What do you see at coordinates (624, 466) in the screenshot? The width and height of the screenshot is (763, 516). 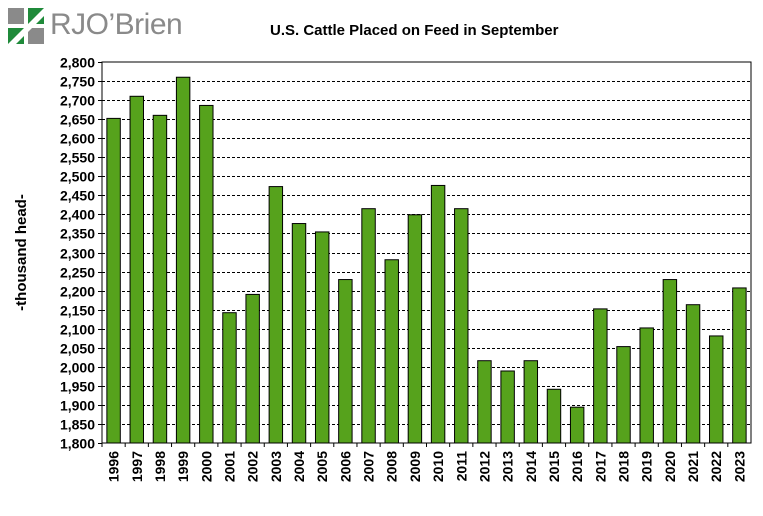 I see `x-tick-label: 2018` at bounding box center [624, 466].